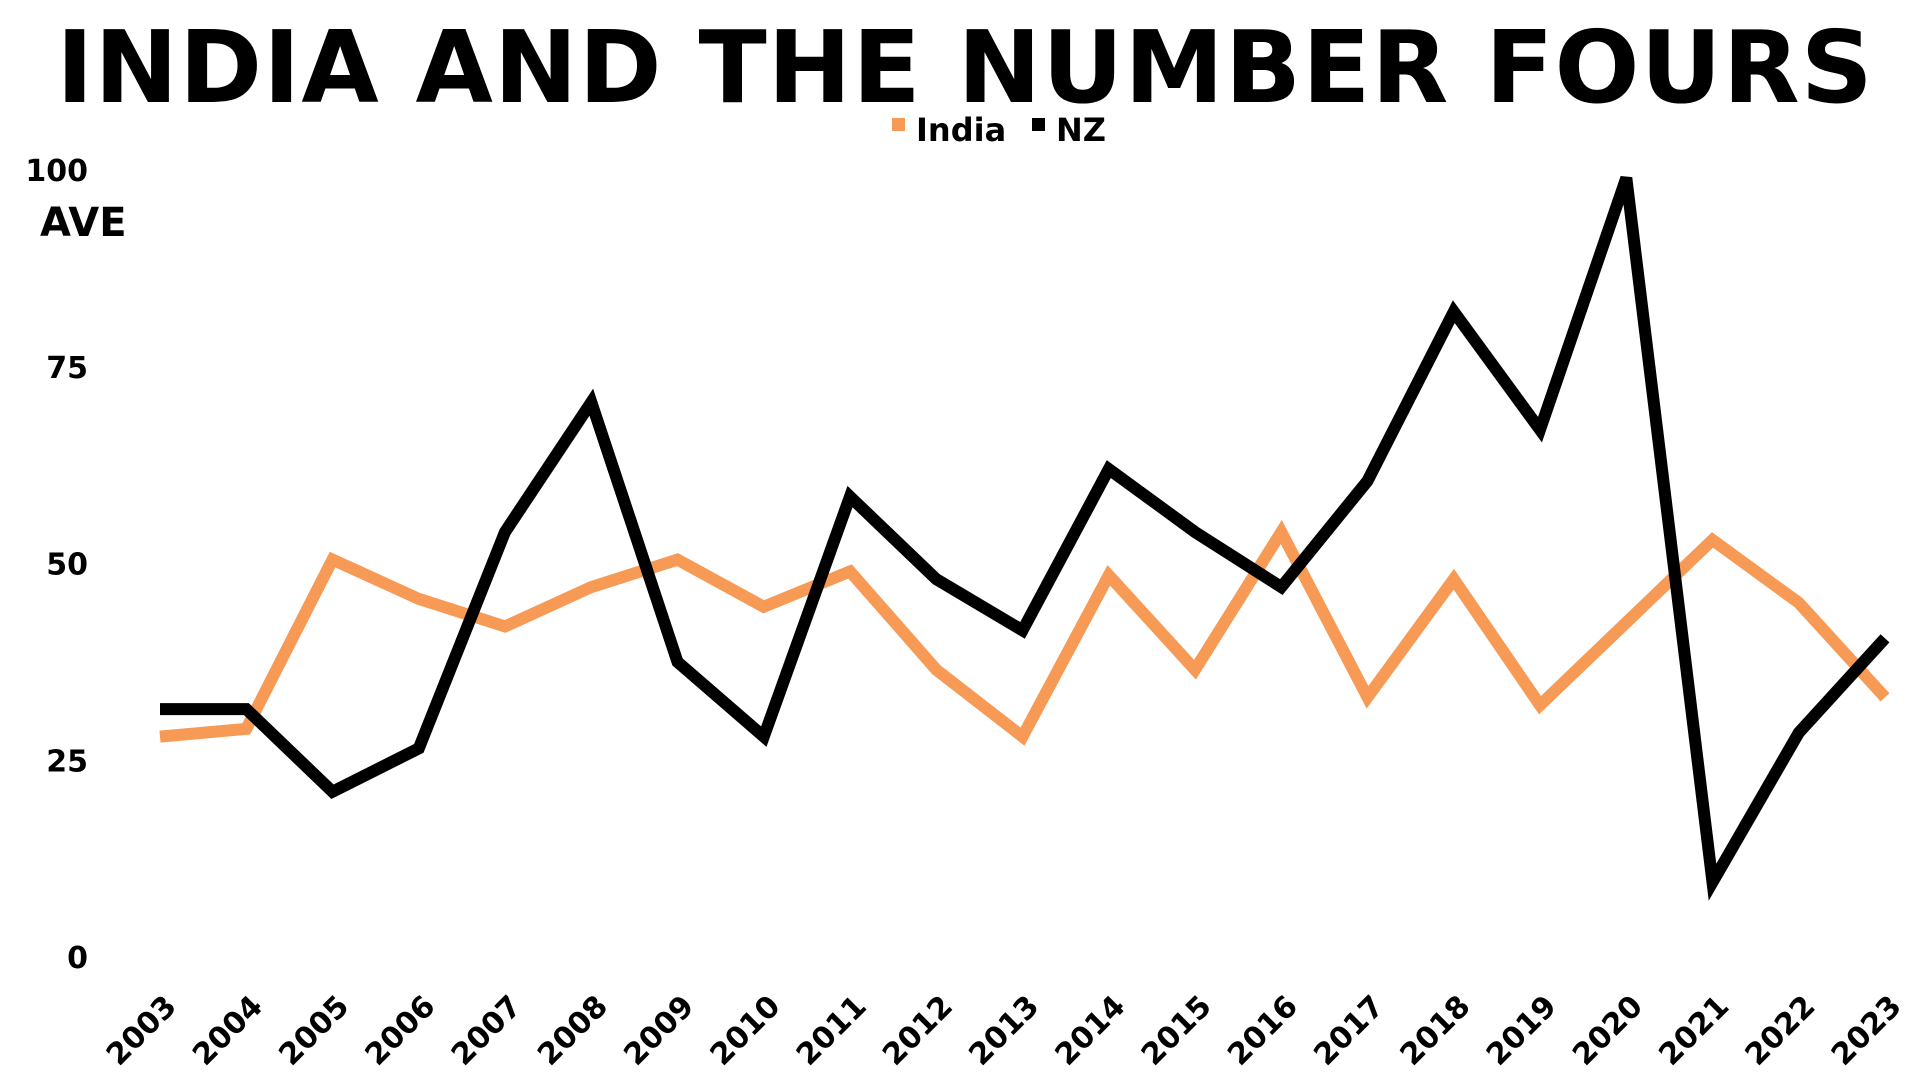 This screenshot has height=1080, width=1920. Describe the element at coordinates (965, 67) in the screenshot. I see `chart-title: INDIA AND THE NUMBER FOURS` at that location.